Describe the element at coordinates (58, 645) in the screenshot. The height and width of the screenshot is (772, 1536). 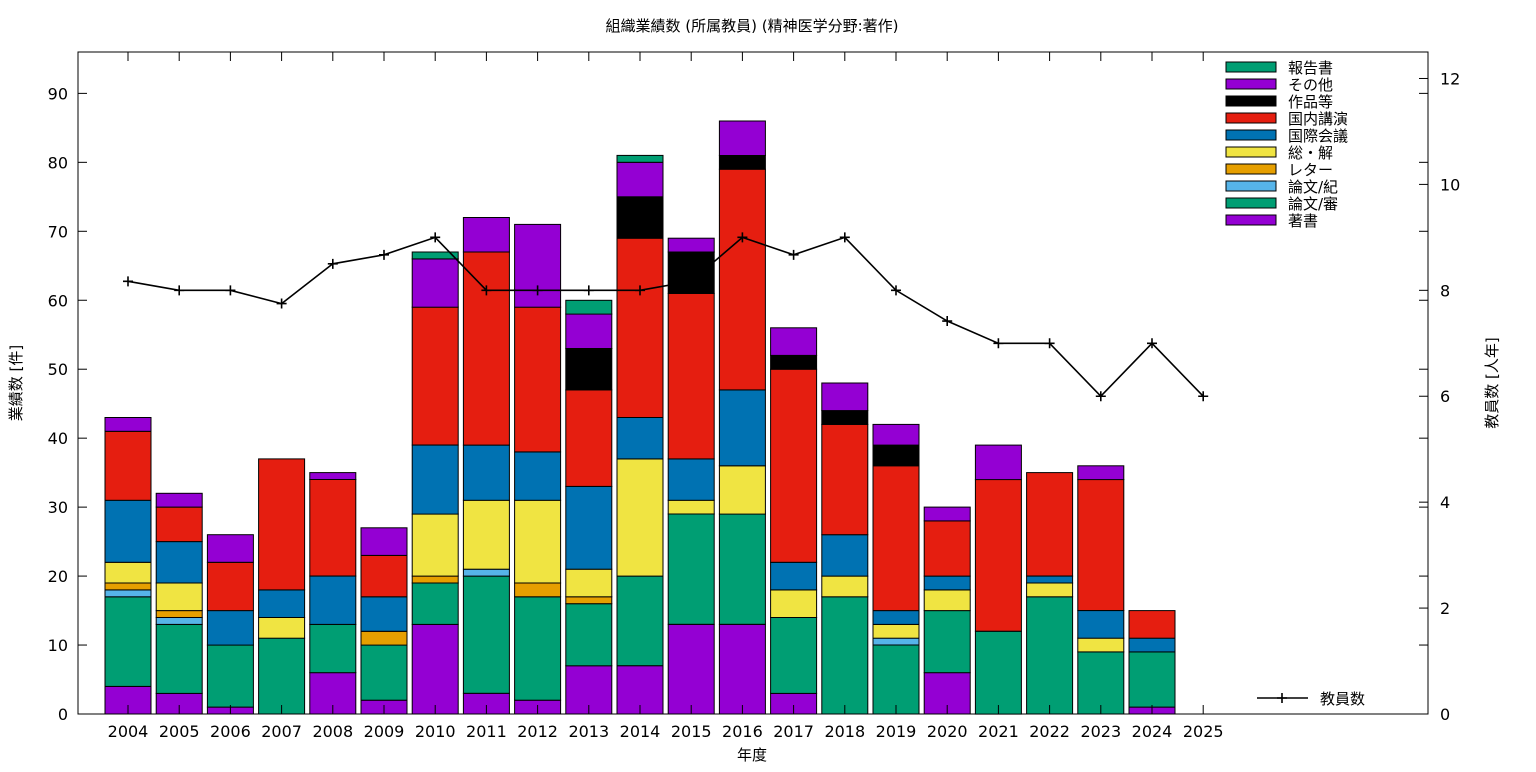
I see `y-tick-label: 10` at that location.